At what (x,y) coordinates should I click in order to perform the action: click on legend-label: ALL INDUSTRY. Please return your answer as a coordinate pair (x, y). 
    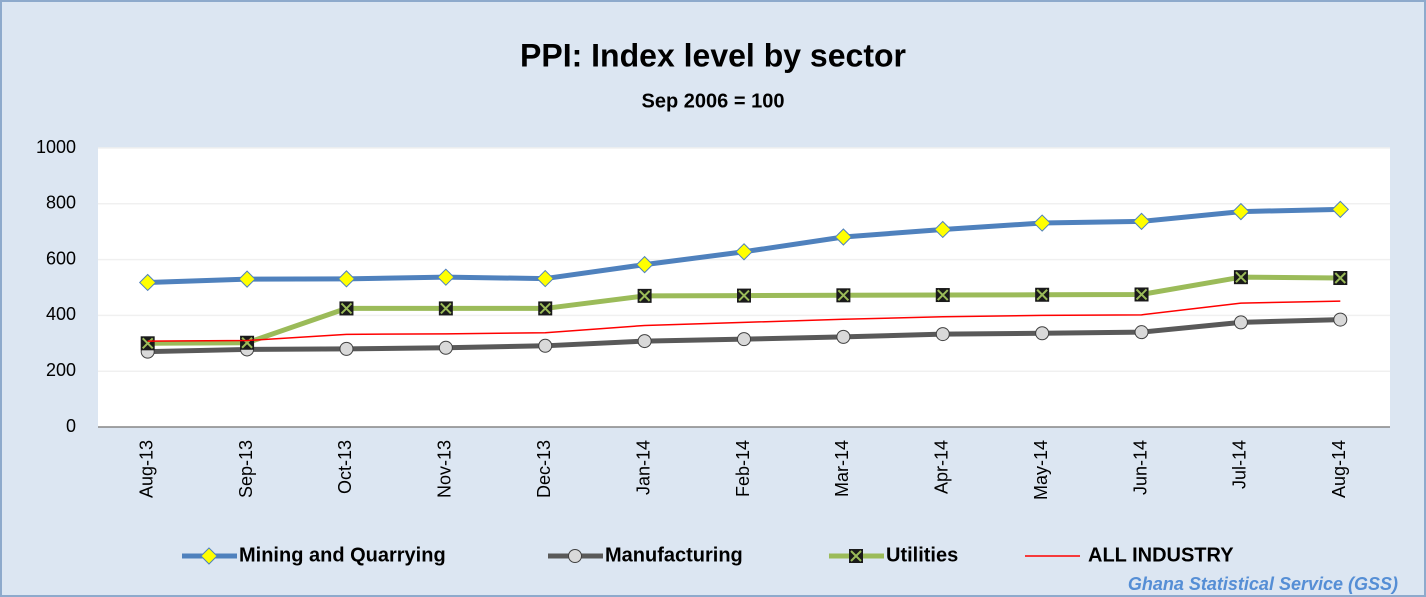
    Looking at the image, I should click on (1161, 555).